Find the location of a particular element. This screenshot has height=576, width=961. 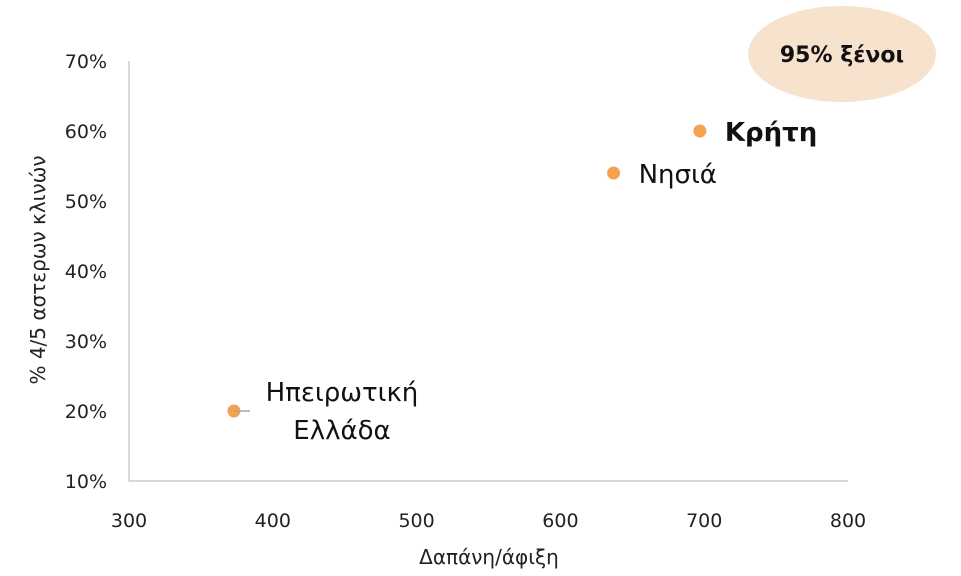

y-tick-label: 20% is located at coordinates (86, 412).